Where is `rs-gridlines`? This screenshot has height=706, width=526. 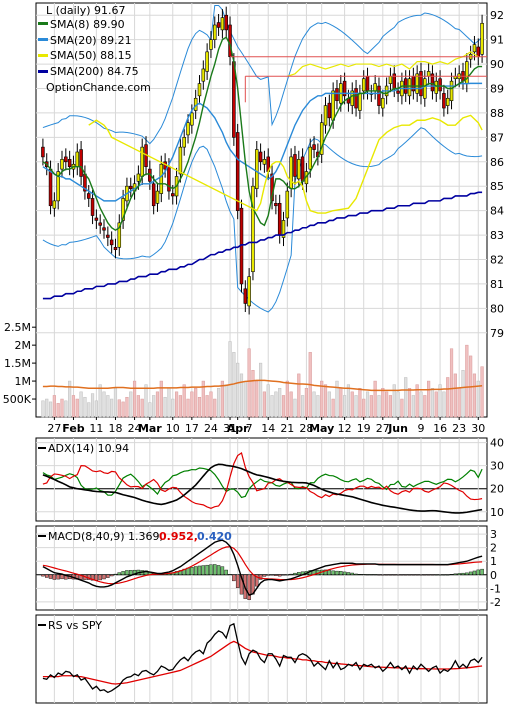 rs-gridlines is located at coordinates (266, 659).